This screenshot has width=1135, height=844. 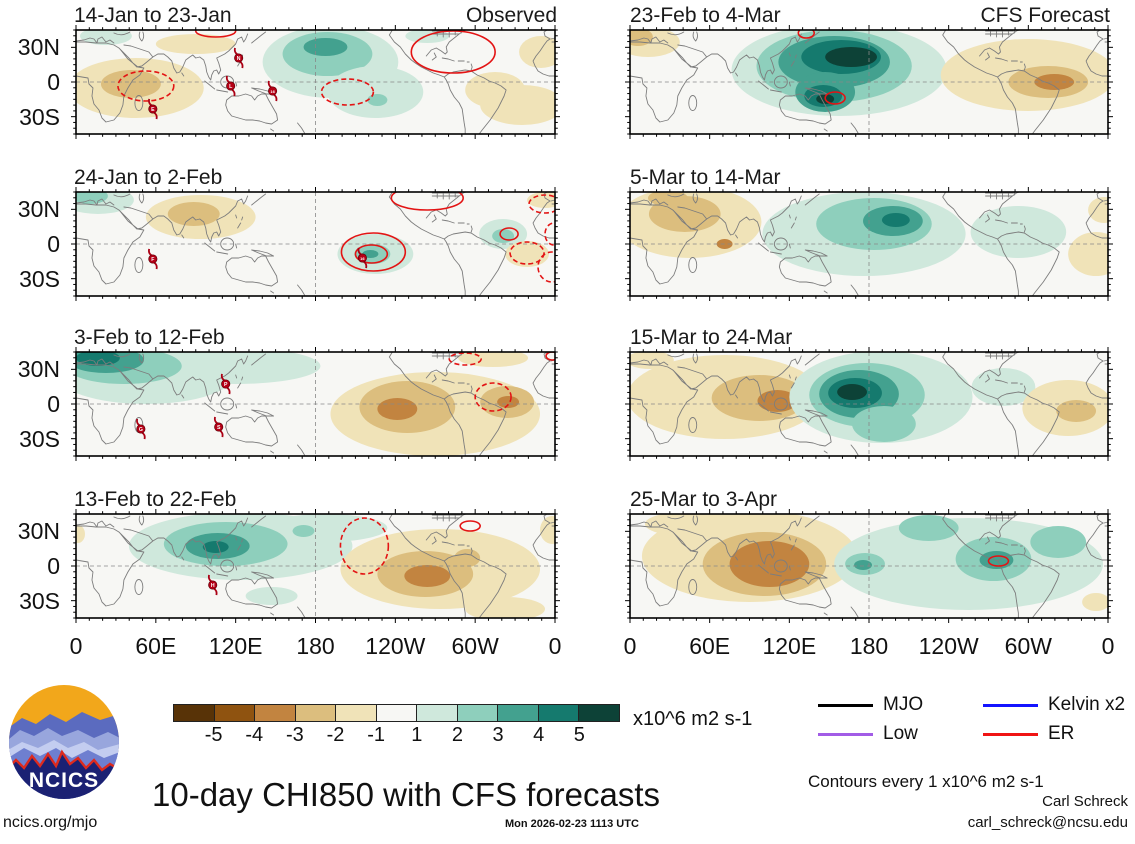 I want to click on storm-symbol: S, so click(x=218, y=427).